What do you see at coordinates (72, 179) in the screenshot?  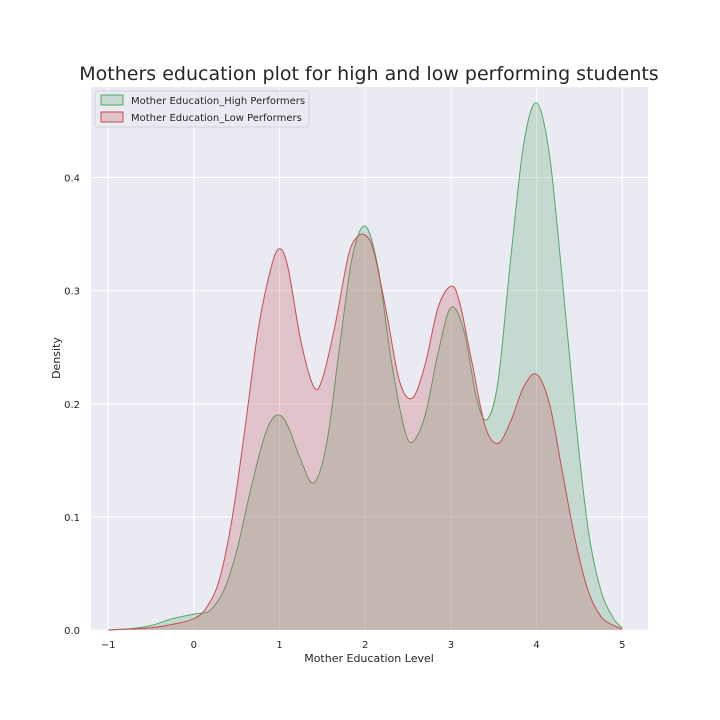 I see `y-tick-label: 0.4` at bounding box center [72, 179].